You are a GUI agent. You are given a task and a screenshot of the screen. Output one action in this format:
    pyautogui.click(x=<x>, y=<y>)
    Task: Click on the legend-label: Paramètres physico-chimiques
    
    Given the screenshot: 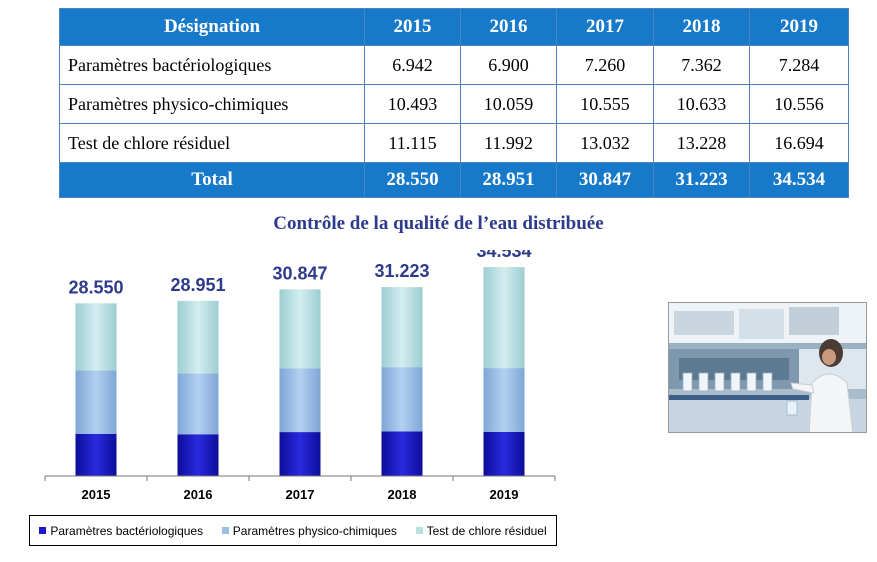 What is the action you would take?
    pyautogui.click(x=314, y=530)
    